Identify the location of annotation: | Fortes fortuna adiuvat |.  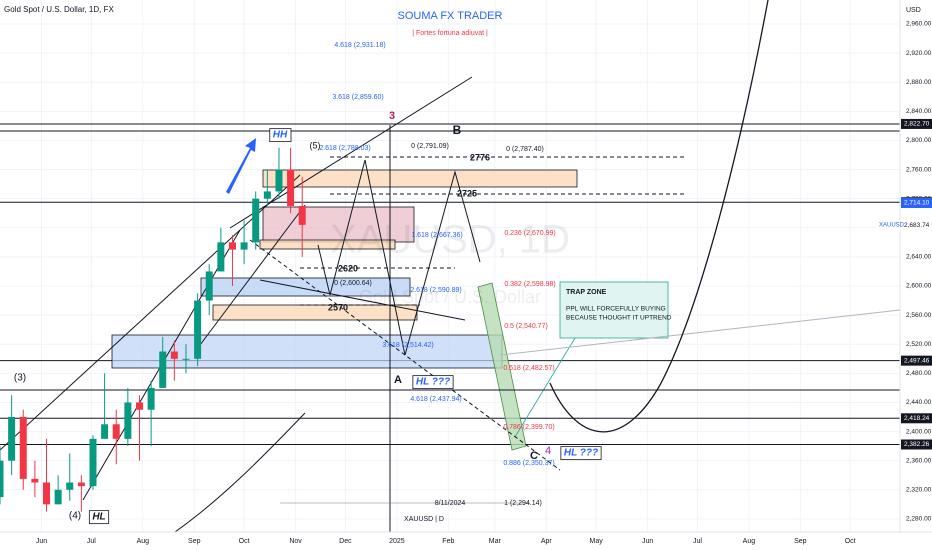
(450, 33).